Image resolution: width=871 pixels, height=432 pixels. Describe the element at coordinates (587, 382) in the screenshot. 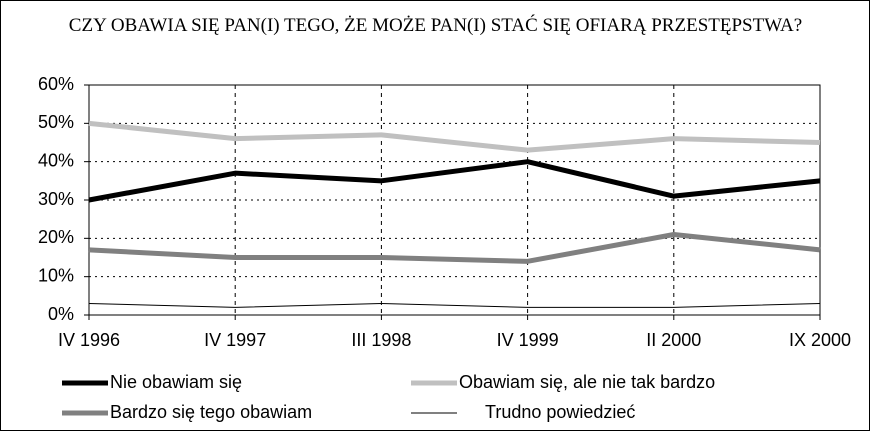

I see `legend-label: Obawiam się, ale nie tak bardzo` at that location.